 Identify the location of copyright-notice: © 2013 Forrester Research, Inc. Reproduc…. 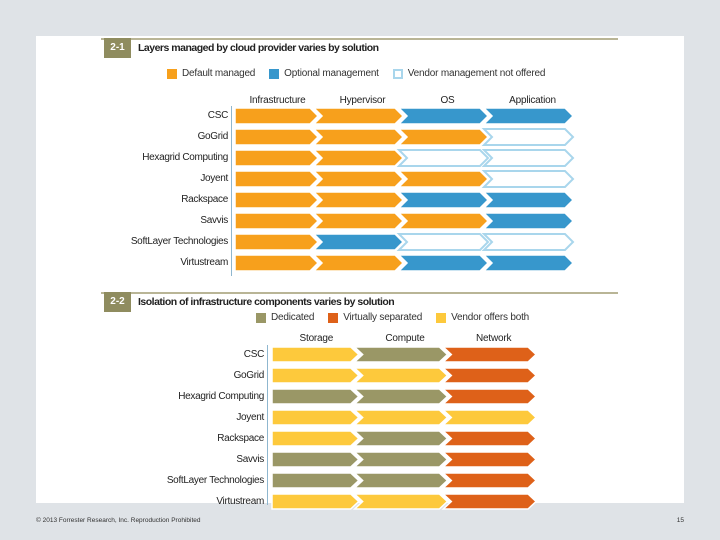
(118, 520).